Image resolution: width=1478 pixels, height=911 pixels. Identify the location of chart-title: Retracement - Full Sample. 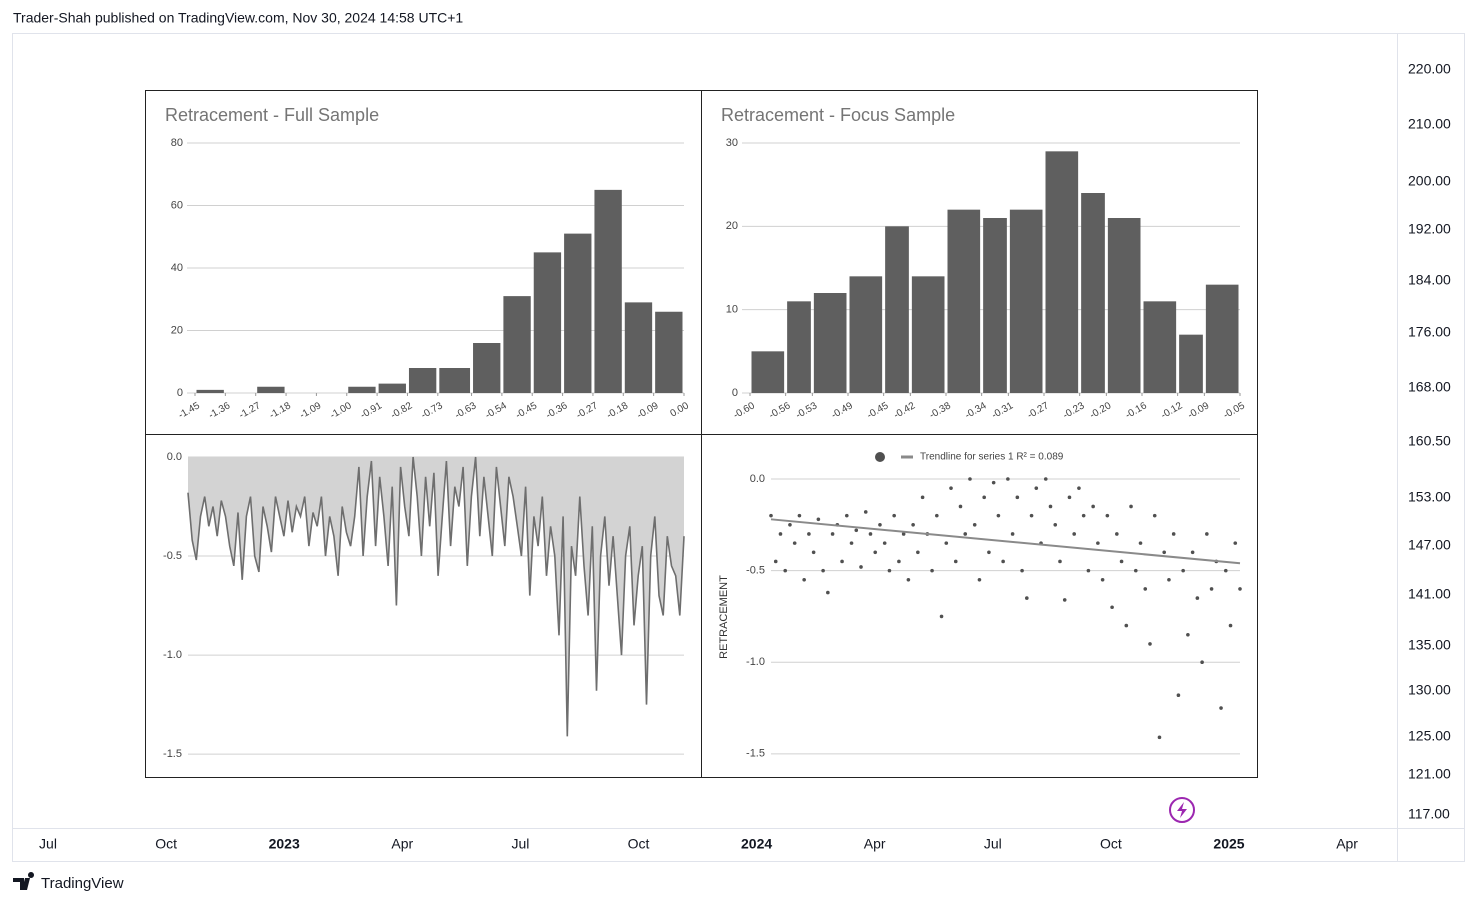
(272, 115).